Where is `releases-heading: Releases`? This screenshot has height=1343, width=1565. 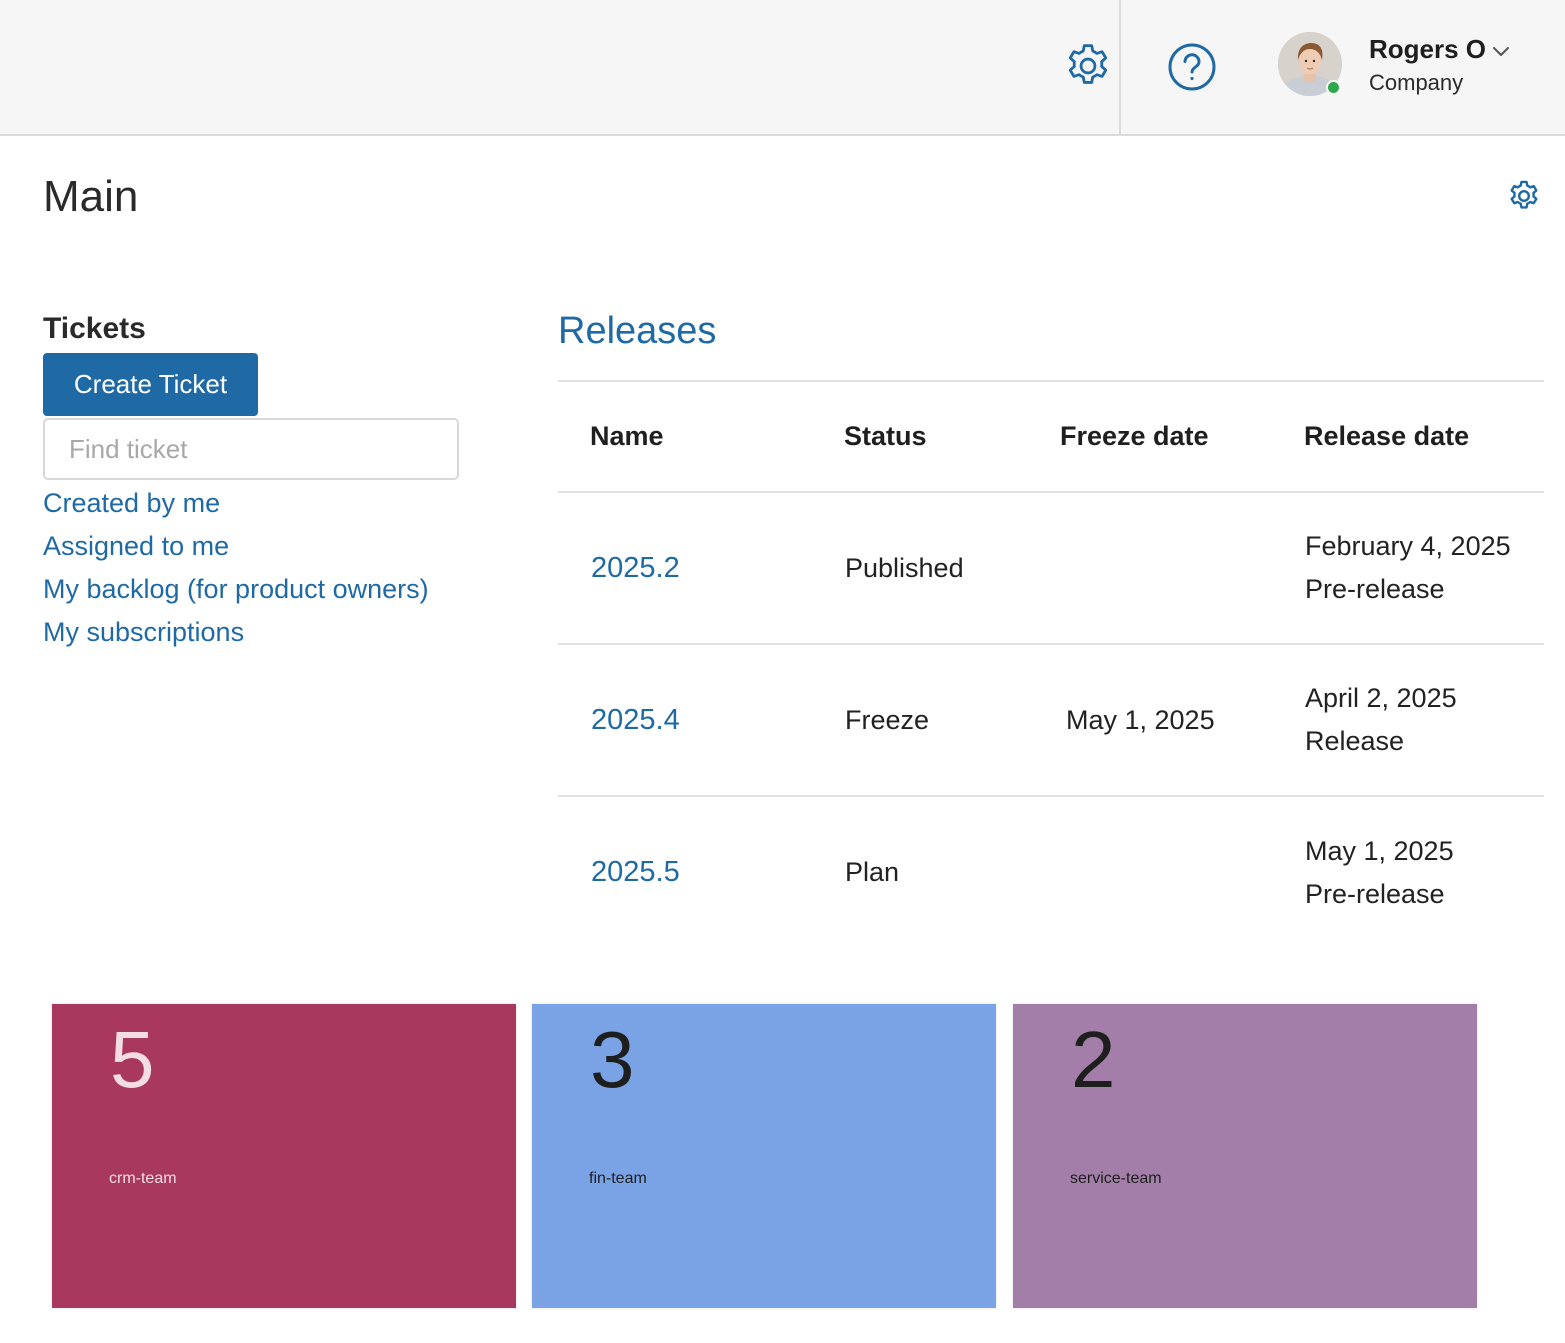
releases-heading: Releases is located at coordinates (637, 331).